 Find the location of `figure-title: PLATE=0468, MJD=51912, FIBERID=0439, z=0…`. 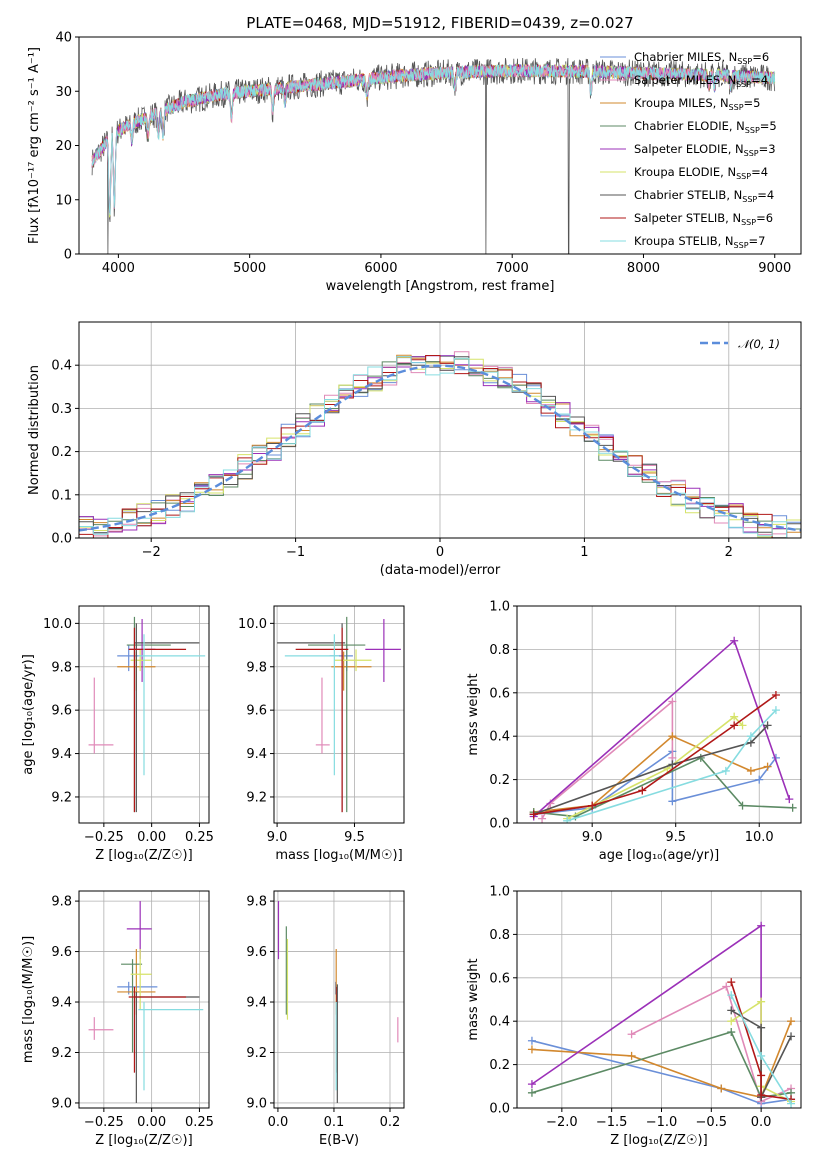

figure-title: PLATE=0468, MJD=51912, FIBERID=0439, z=0… is located at coordinates (439, 23).